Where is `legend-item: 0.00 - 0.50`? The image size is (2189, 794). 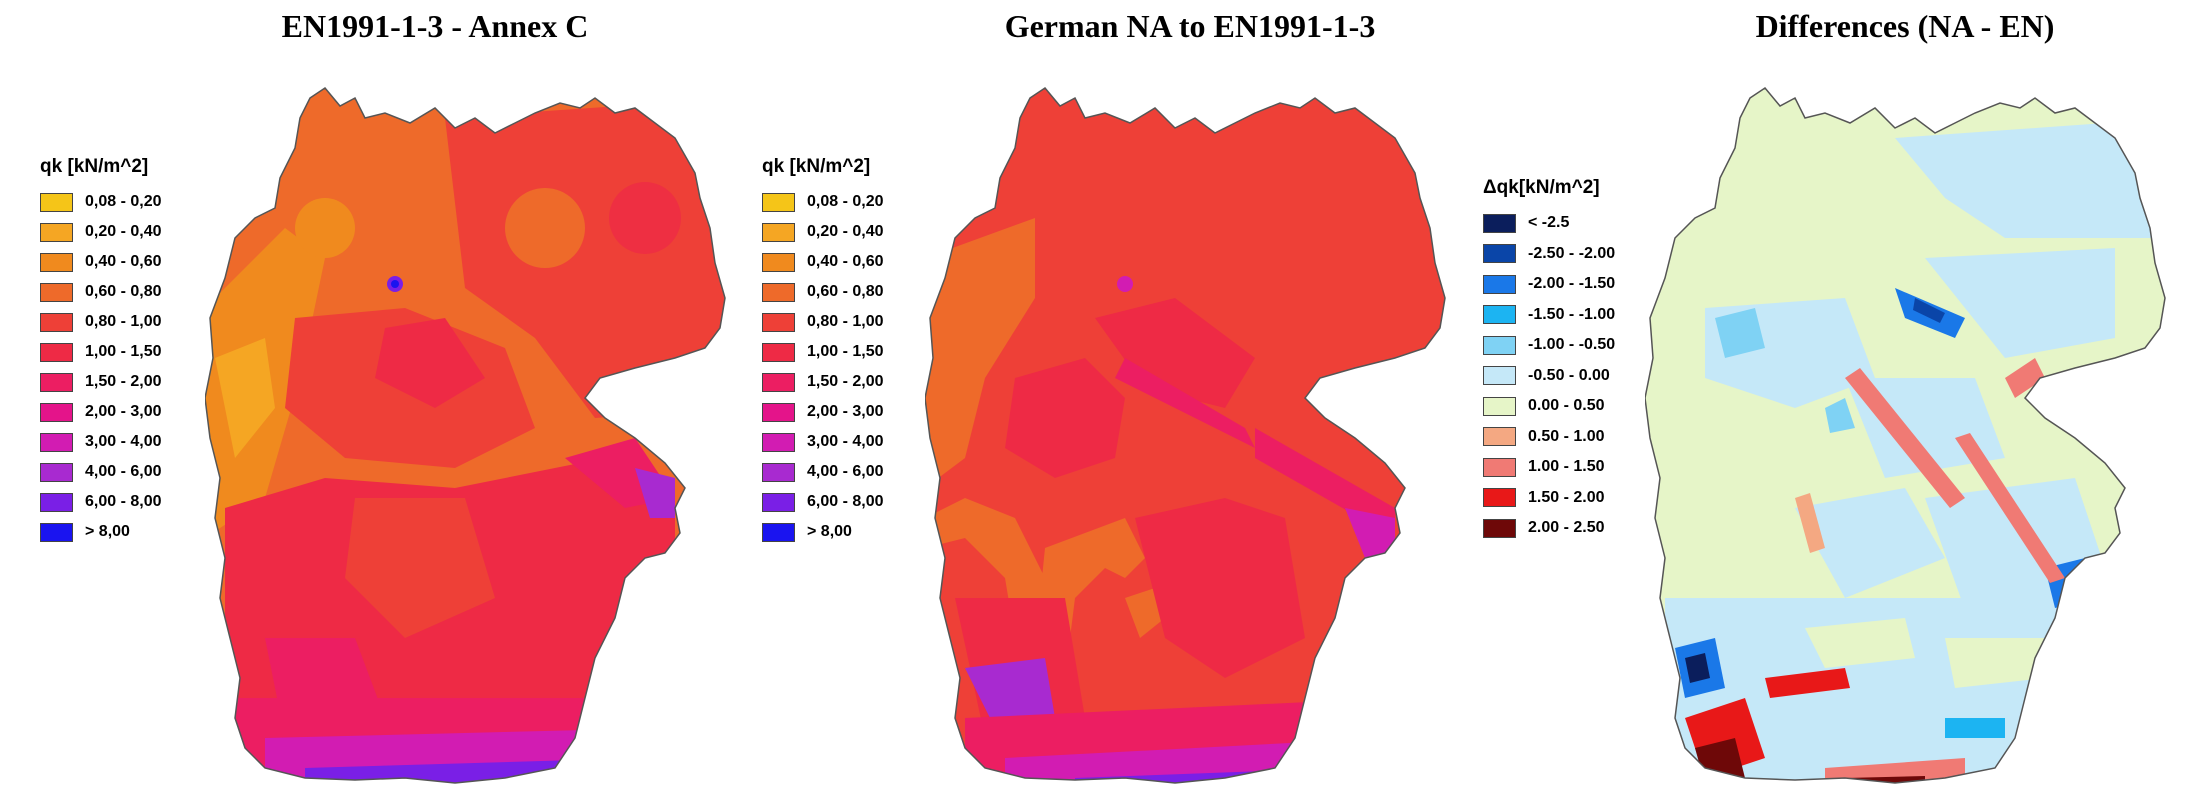
legend-item: 0.00 - 0.50 is located at coordinates (1549, 406).